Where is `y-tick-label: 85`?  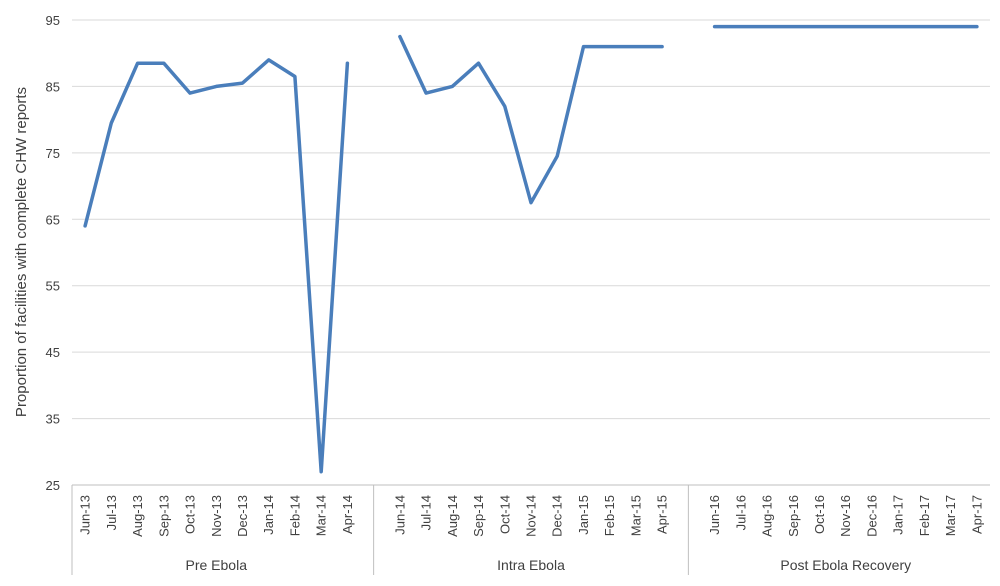
y-tick-label: 85 is located at coordinates (53, 86).